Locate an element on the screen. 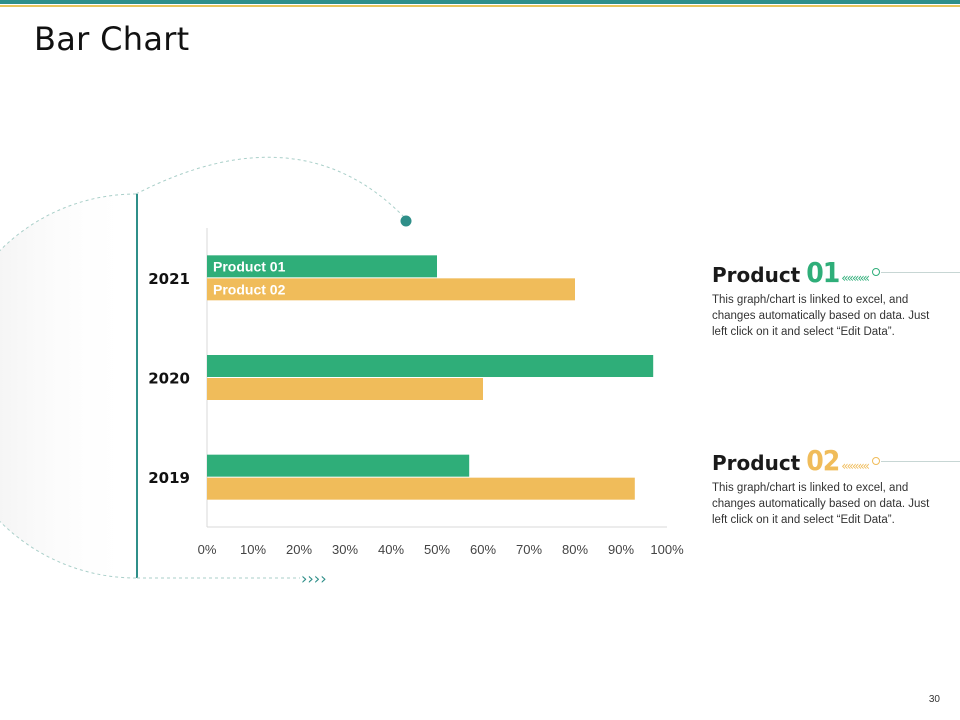 Image resolution: width=960 pixels, height=720 pixels. decor-dot-icon is located at coordinates (406, 221).